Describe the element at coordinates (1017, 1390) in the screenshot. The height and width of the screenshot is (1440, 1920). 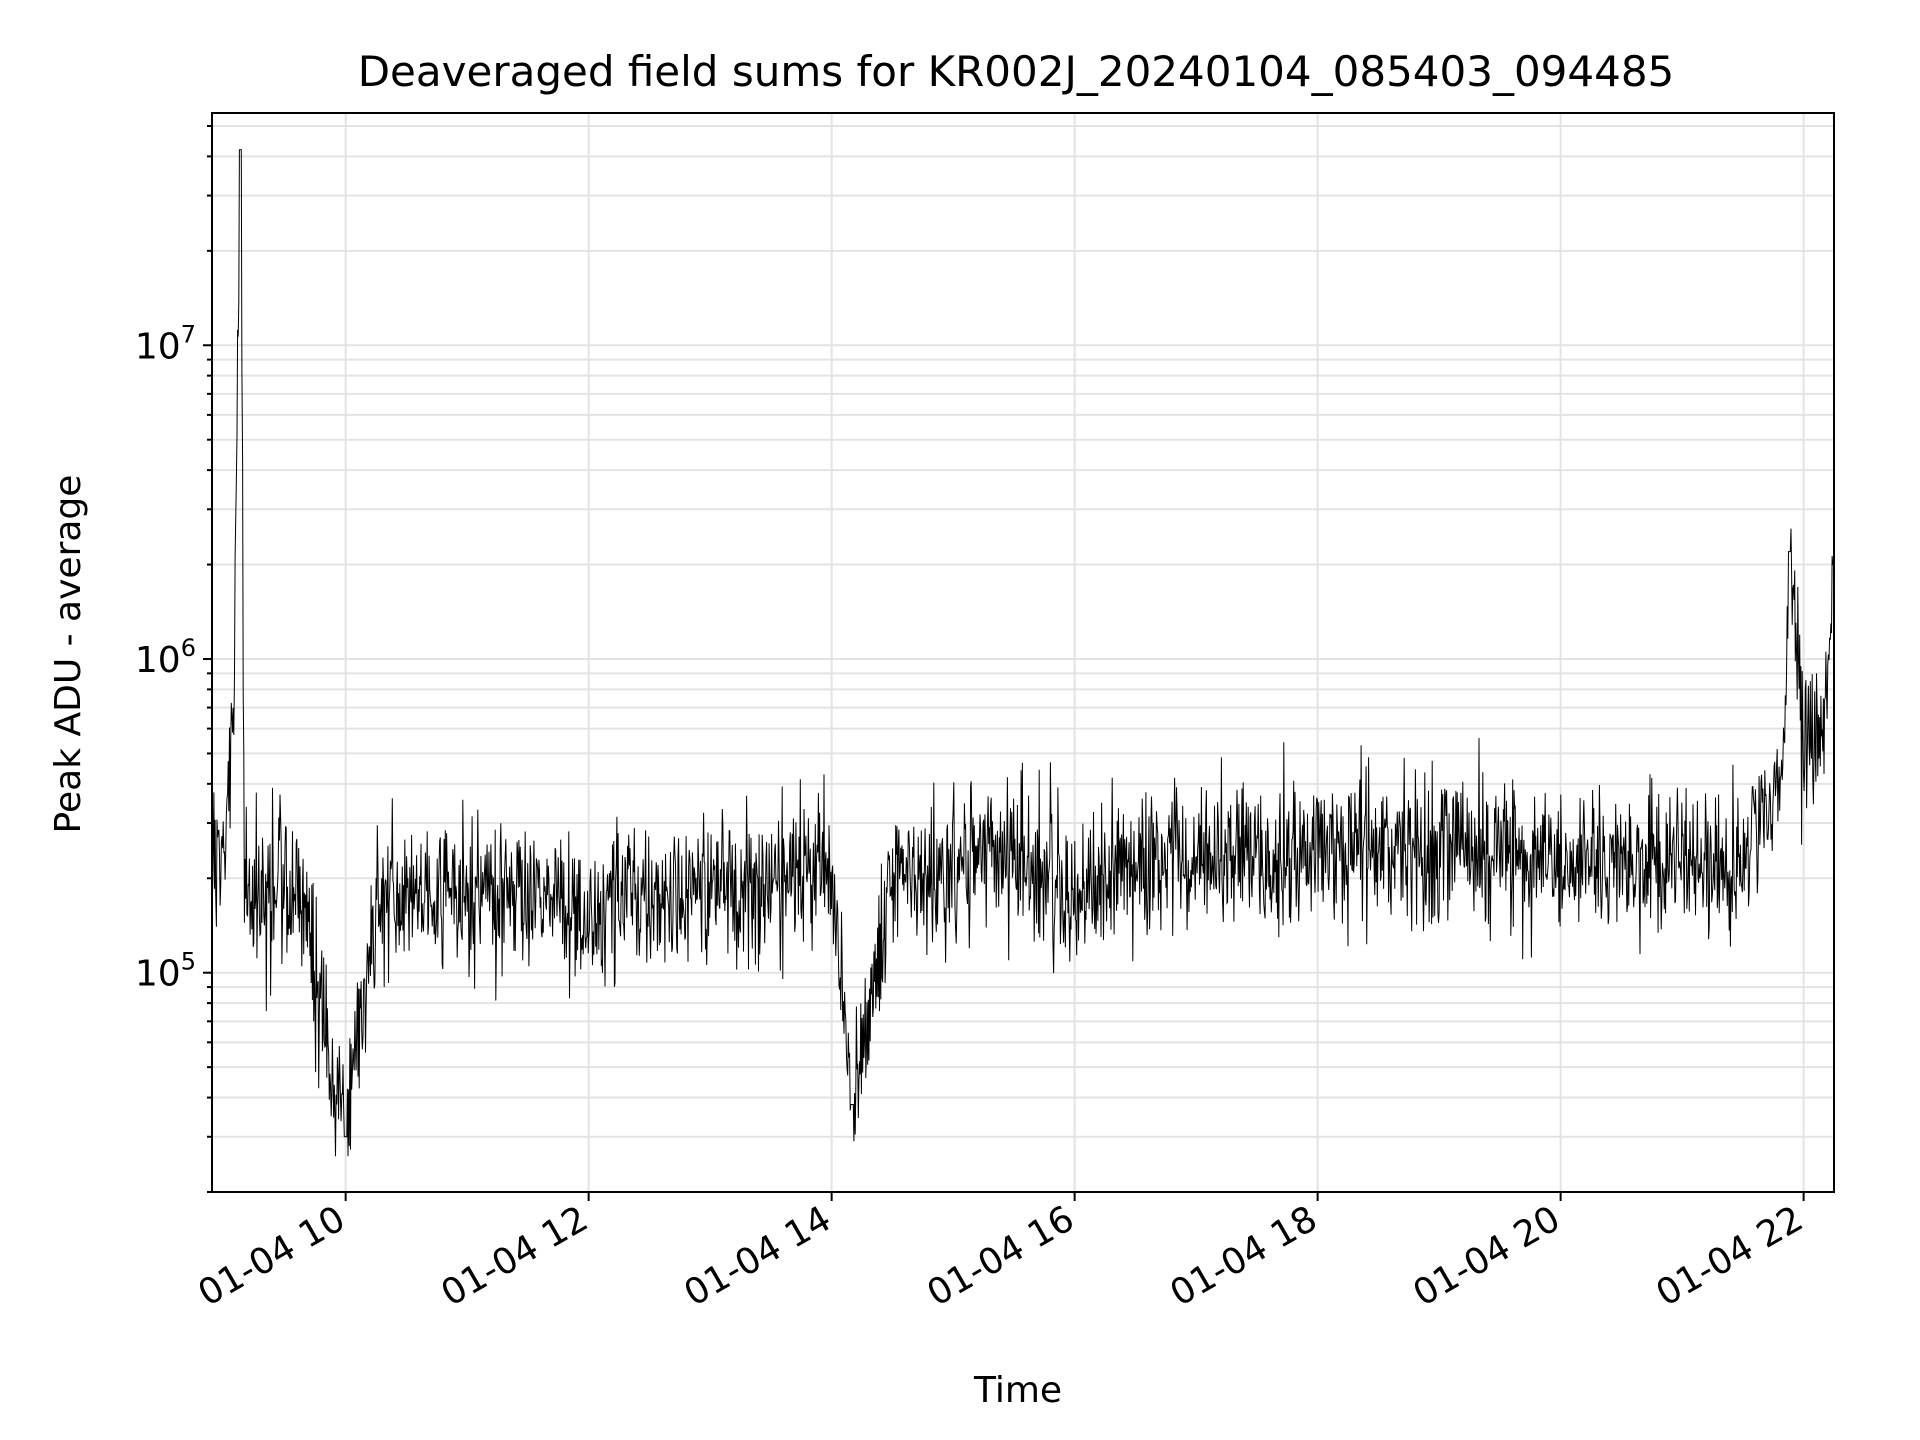
I see `x-axis-label: Time` at that location.